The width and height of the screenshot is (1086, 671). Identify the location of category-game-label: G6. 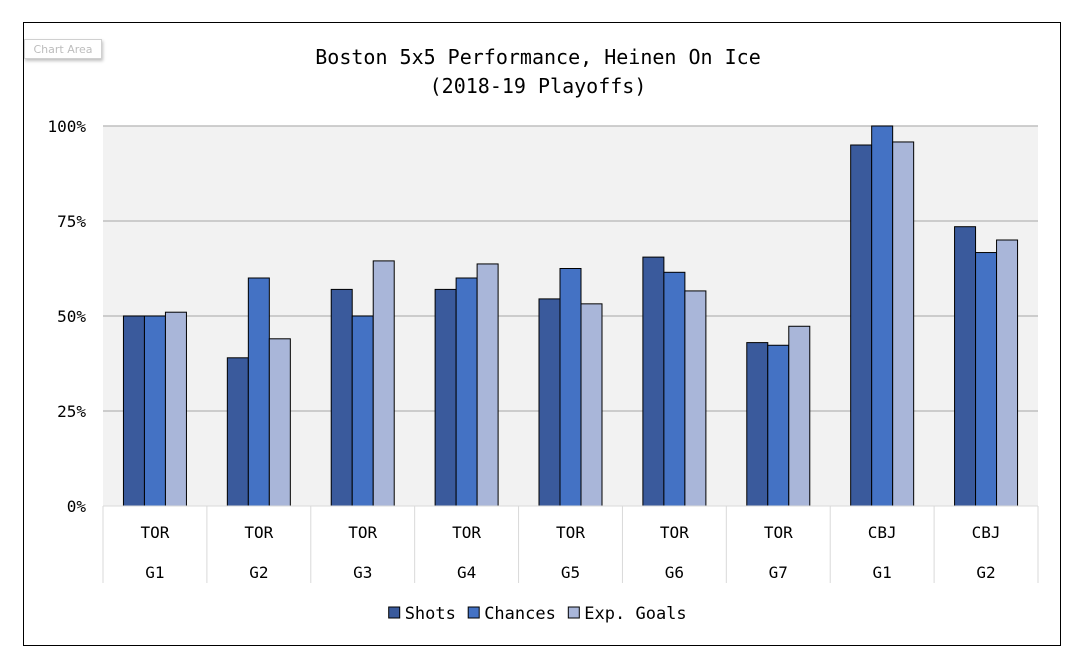
(674, 572).